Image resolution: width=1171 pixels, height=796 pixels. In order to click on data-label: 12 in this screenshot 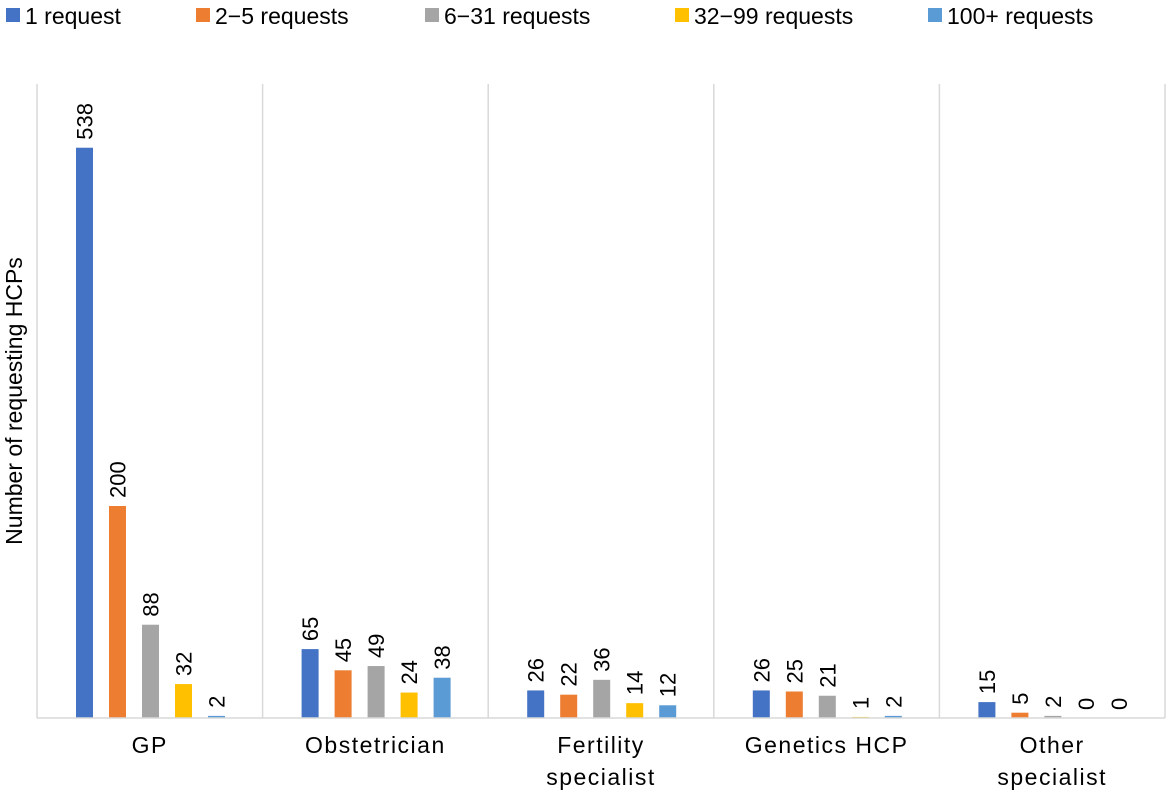, I will do `click(668, 685)`.